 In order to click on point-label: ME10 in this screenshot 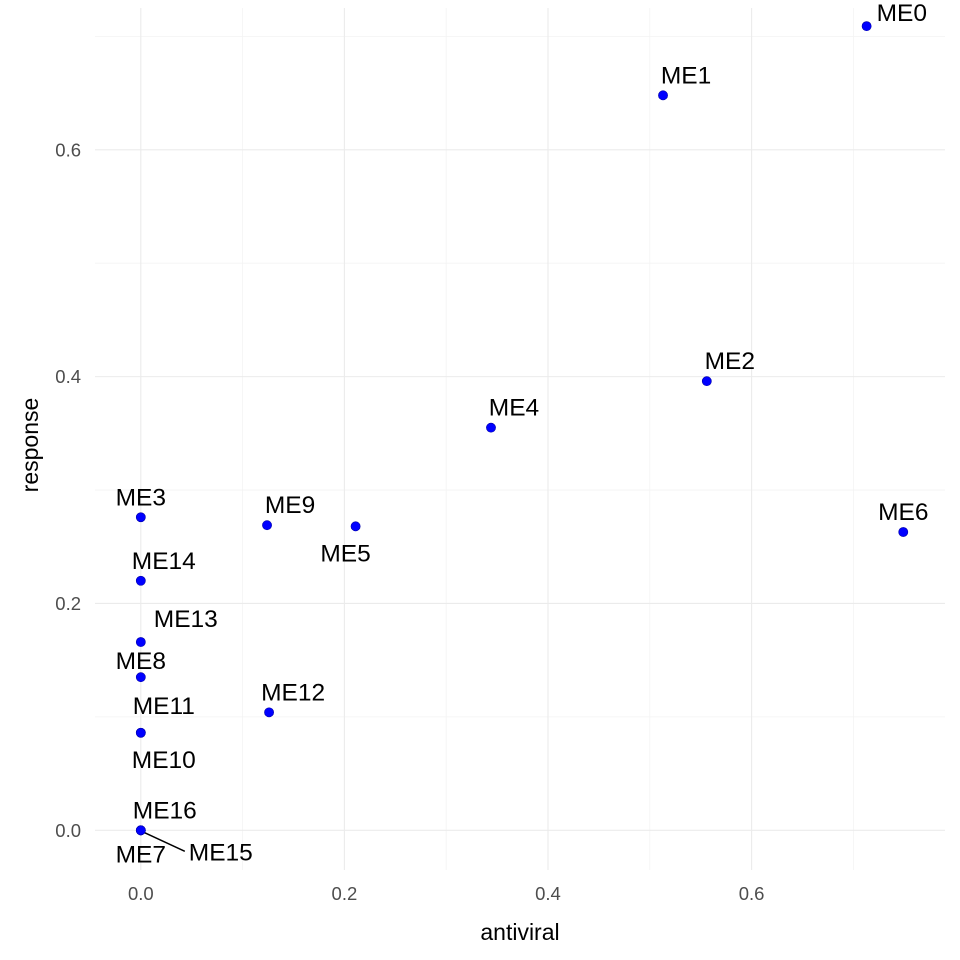, I will do `click(164, 760)`.